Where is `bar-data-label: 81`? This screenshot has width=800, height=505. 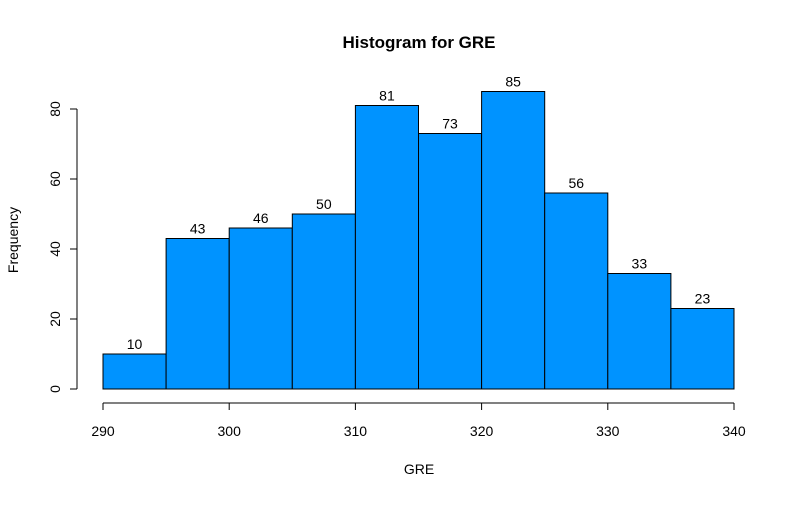
bar-data-label: 81 is located at coordinates (387, 96).